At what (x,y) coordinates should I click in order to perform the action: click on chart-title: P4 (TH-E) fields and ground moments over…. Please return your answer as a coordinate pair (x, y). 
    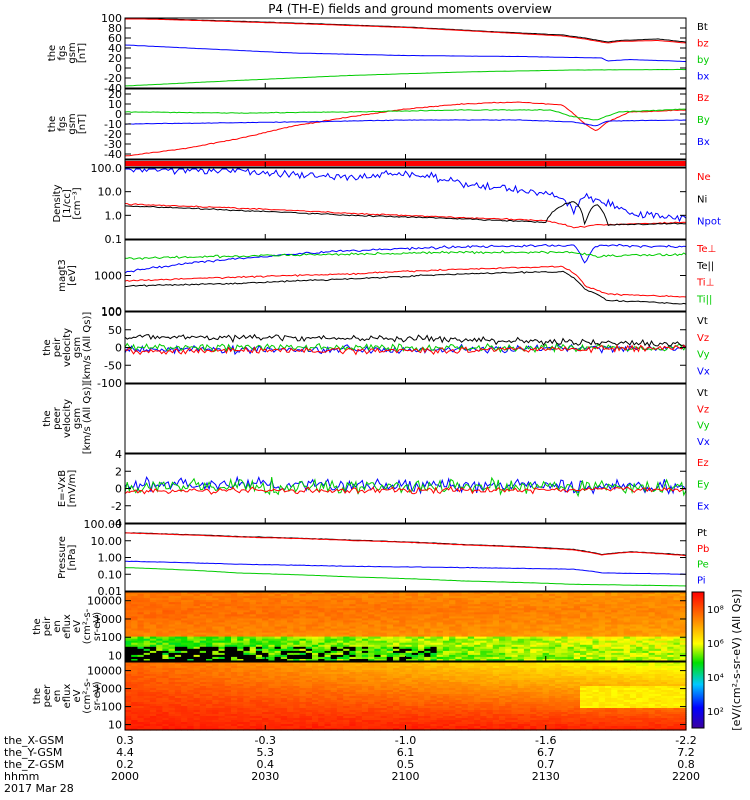
    Looking at the image, I should click on (410, 9).